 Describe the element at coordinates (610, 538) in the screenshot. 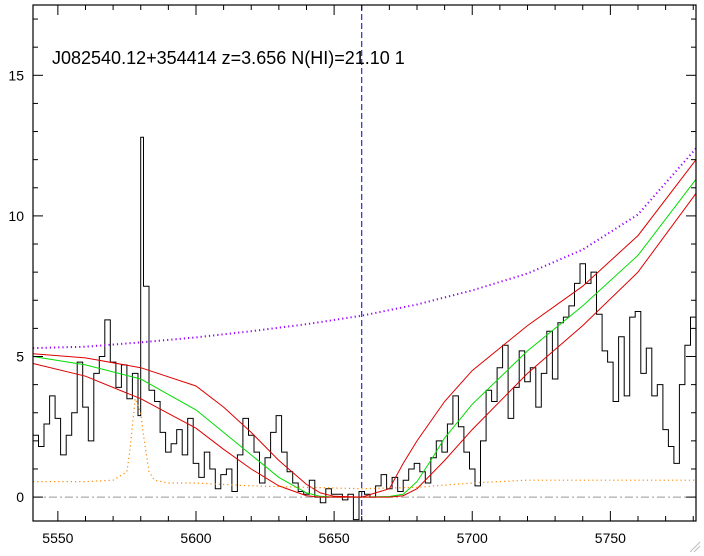

I see `x-tick-label: 5750` at that location.